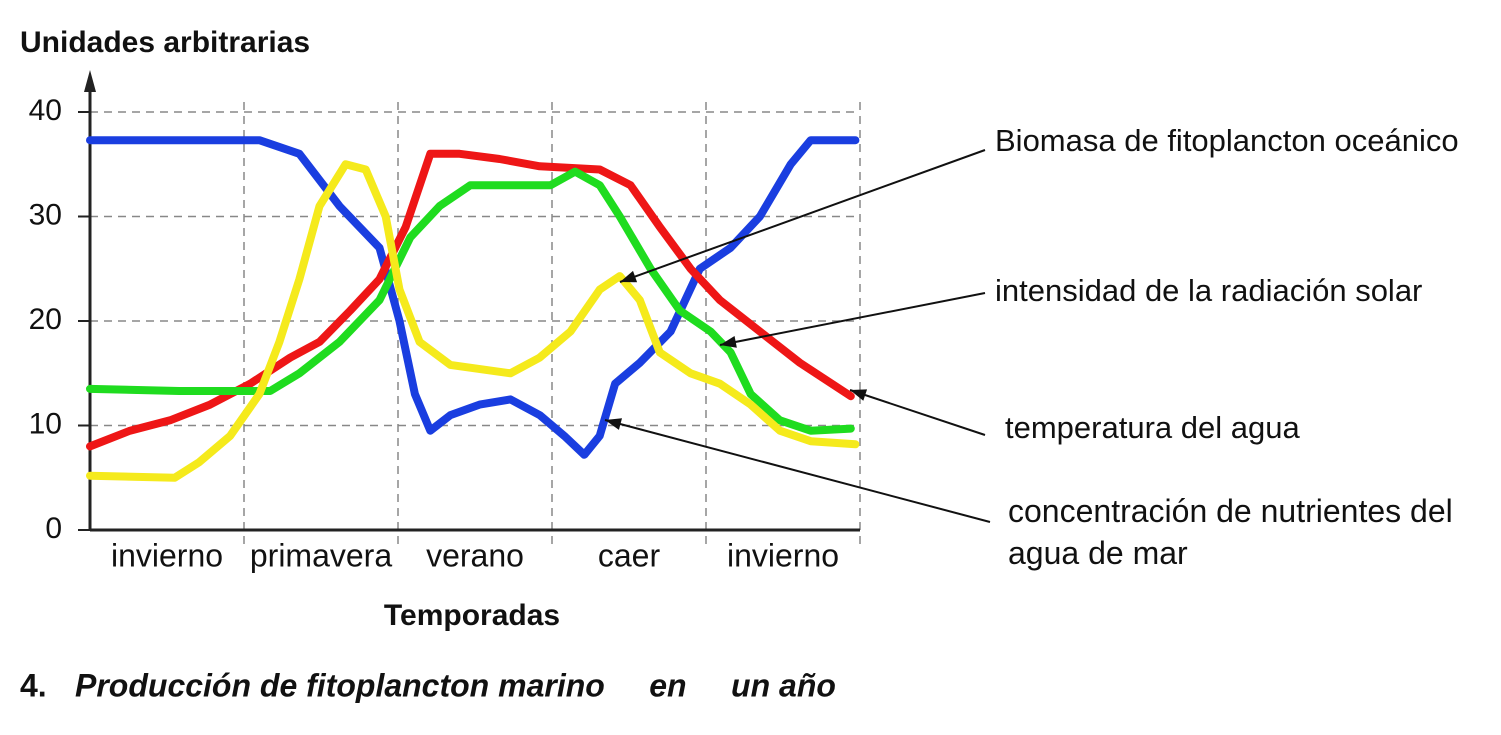 Image resolution: width=1501 pixels, height=735 pixels. Describe the element at coordinates (33, 685) in the screenshot. I see `caption-number: 4.` at that location.